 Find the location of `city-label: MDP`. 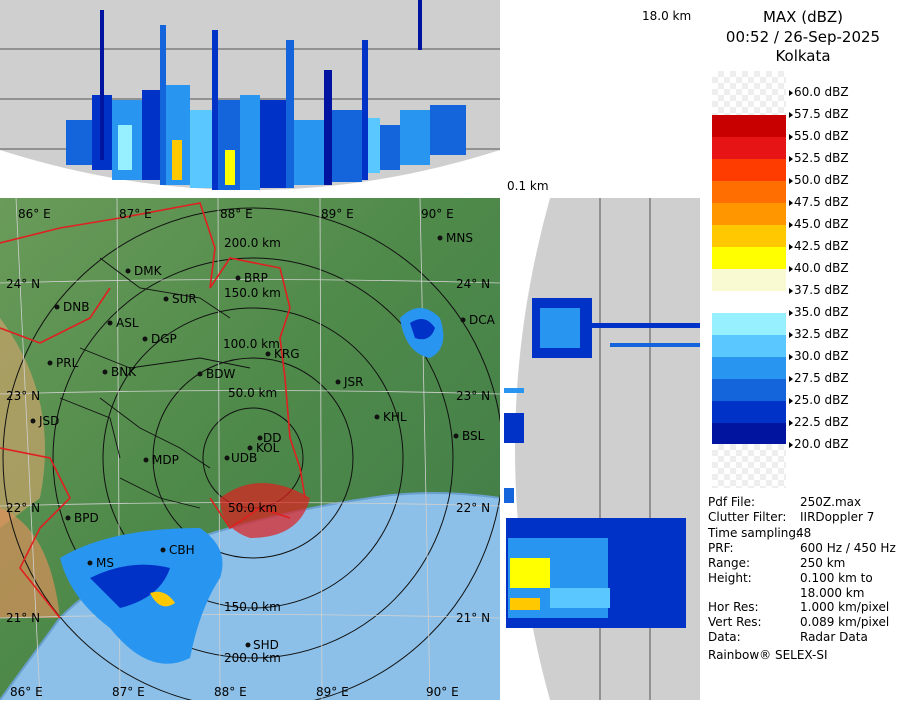

city-label: MDP is located at coordinates (165, 460).